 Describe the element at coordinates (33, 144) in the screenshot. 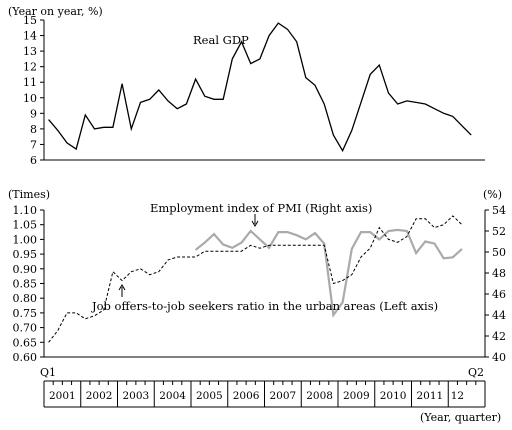

I see `gdp-y-tick-label: 7` at that location.